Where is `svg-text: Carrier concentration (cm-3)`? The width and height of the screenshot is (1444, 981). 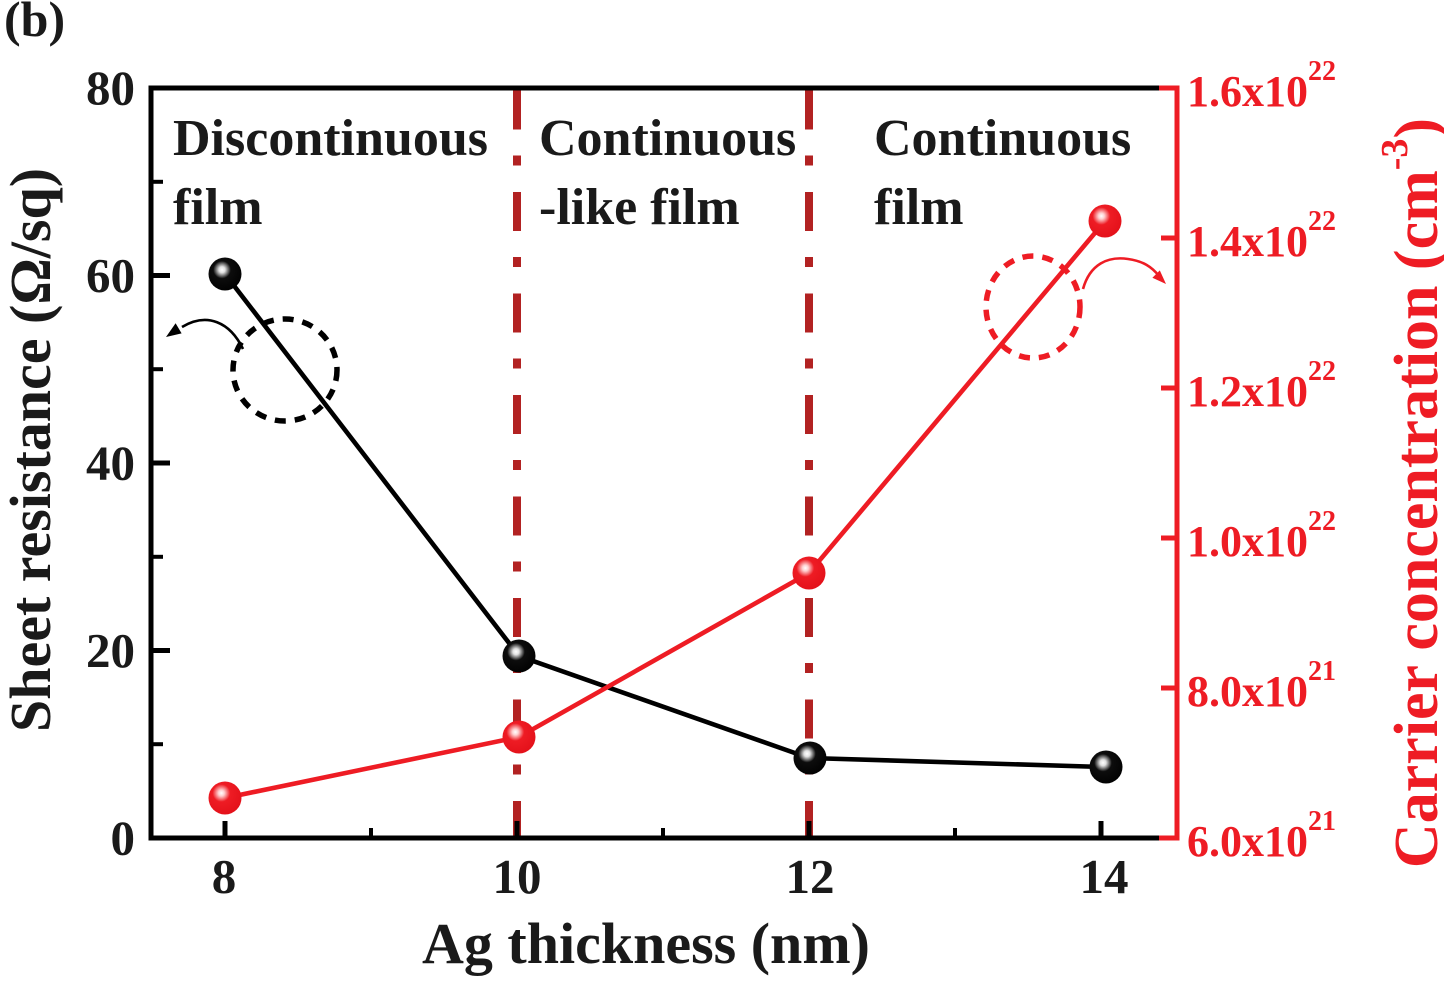 svg-text: Carrier concentration (cm-3) is located at coordinates (1409, 493).